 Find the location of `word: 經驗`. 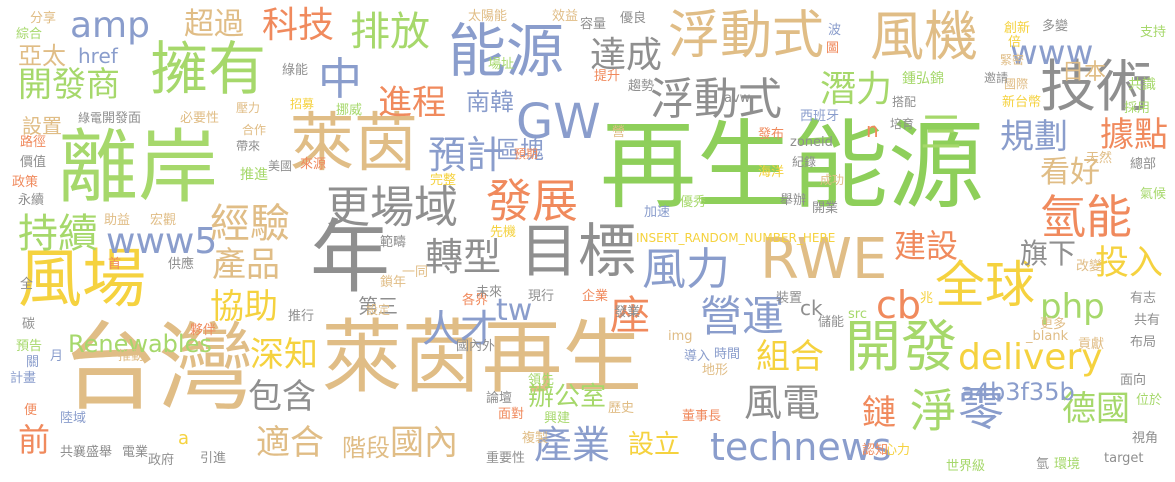

word: 經驗 is located at coordinates (250, 224).